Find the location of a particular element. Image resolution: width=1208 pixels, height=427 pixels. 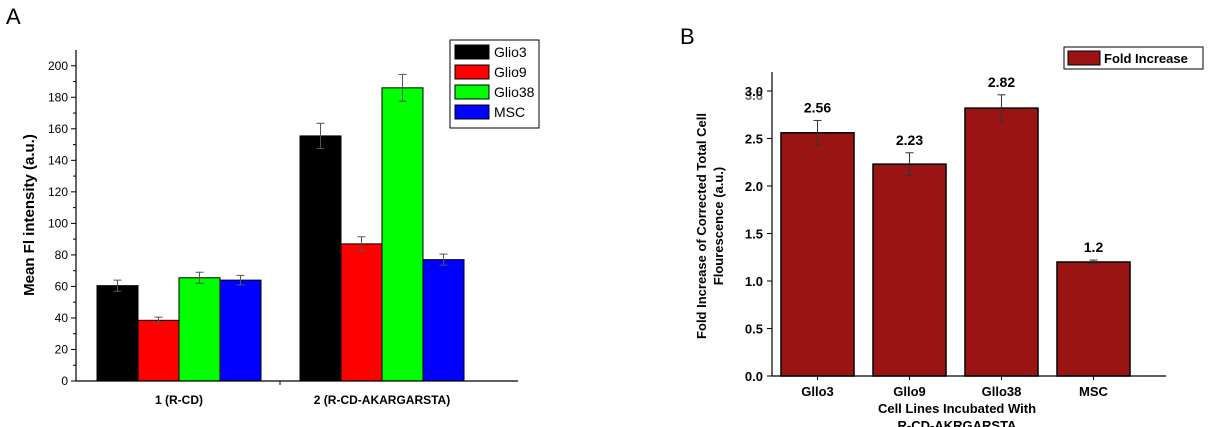

chart-b-legend: Fold Increase is located at coordinates (1133, 58).